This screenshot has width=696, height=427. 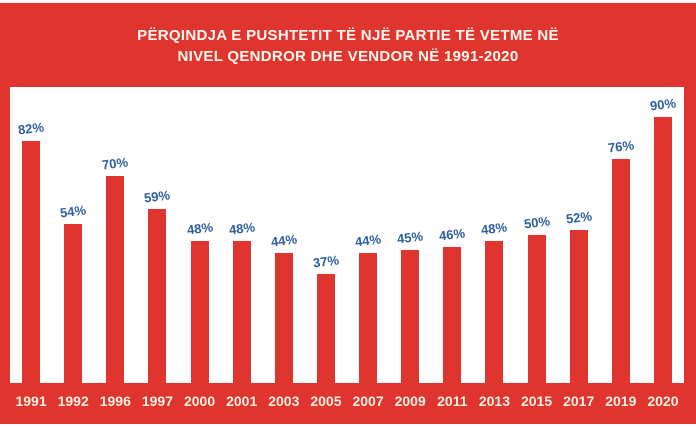 I want to click on year-label-2007: 2007, so click(x=368, y=401).